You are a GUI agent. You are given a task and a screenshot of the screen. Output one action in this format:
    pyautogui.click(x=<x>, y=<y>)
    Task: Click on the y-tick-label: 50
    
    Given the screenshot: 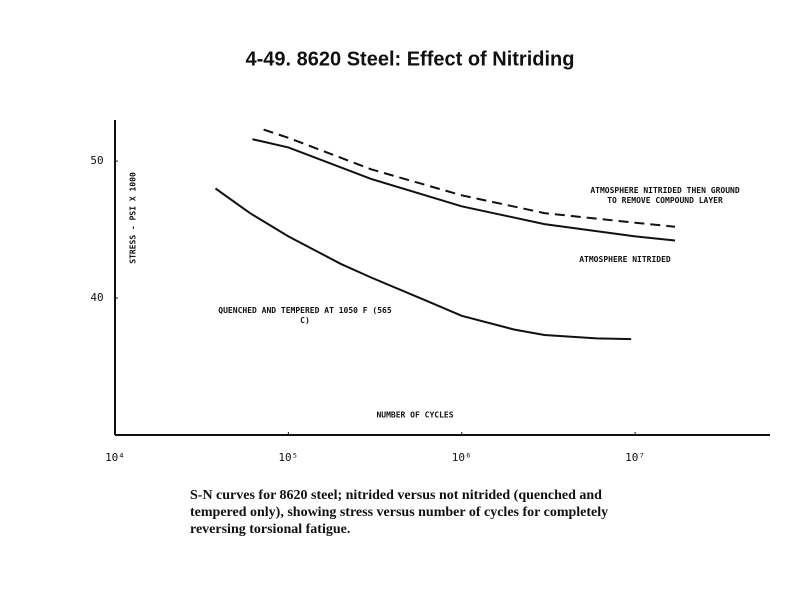 What is the action you would take?
    pyautogui.click(x=96, y=160)
    